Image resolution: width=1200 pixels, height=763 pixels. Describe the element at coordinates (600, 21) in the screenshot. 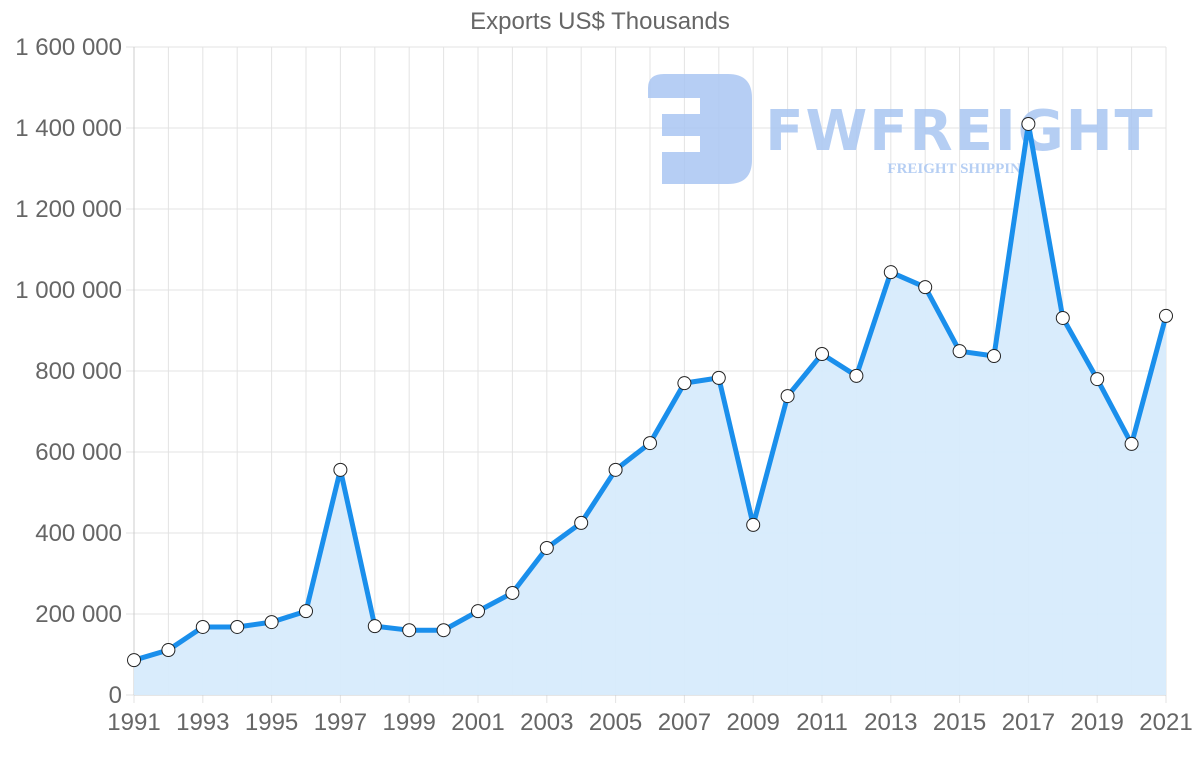

I see `chart-title: Exports US$ Thousands` at that location.